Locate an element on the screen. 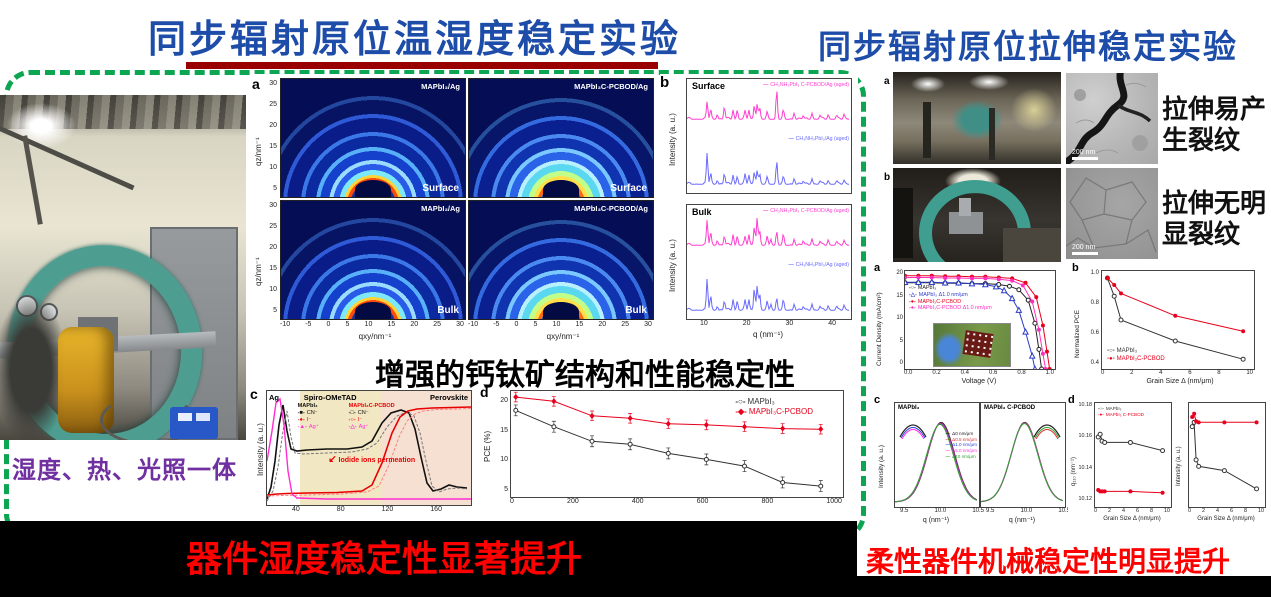  beamline-photo is located at coordinates (123, 267).